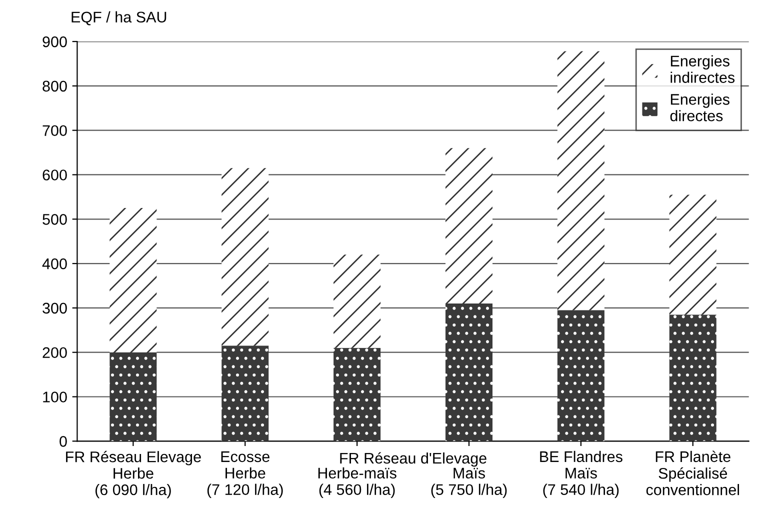 This screenshot has height=519, width=772. I want to click on text: FR Réseau d'Elevage, so click(413, 459).